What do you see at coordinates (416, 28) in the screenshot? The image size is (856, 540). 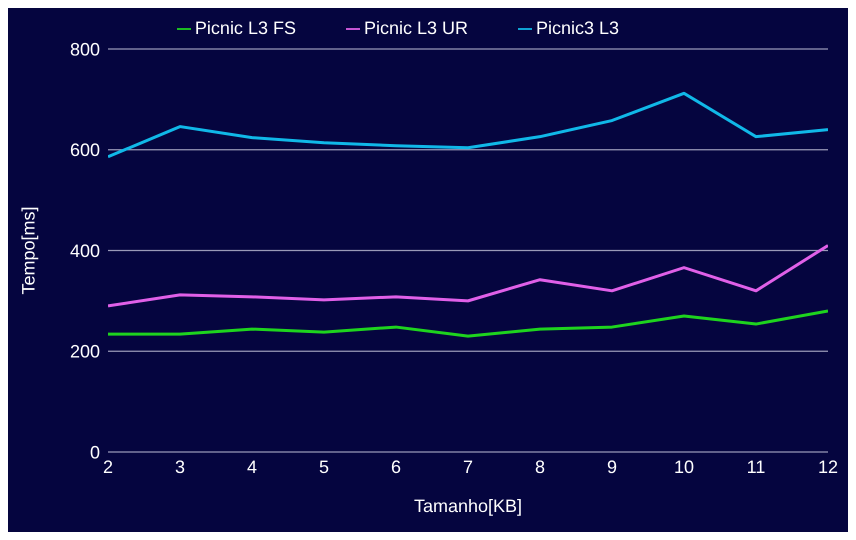 I see `legend-label: Picnic L3 UR` at bounding box center [416, 28].